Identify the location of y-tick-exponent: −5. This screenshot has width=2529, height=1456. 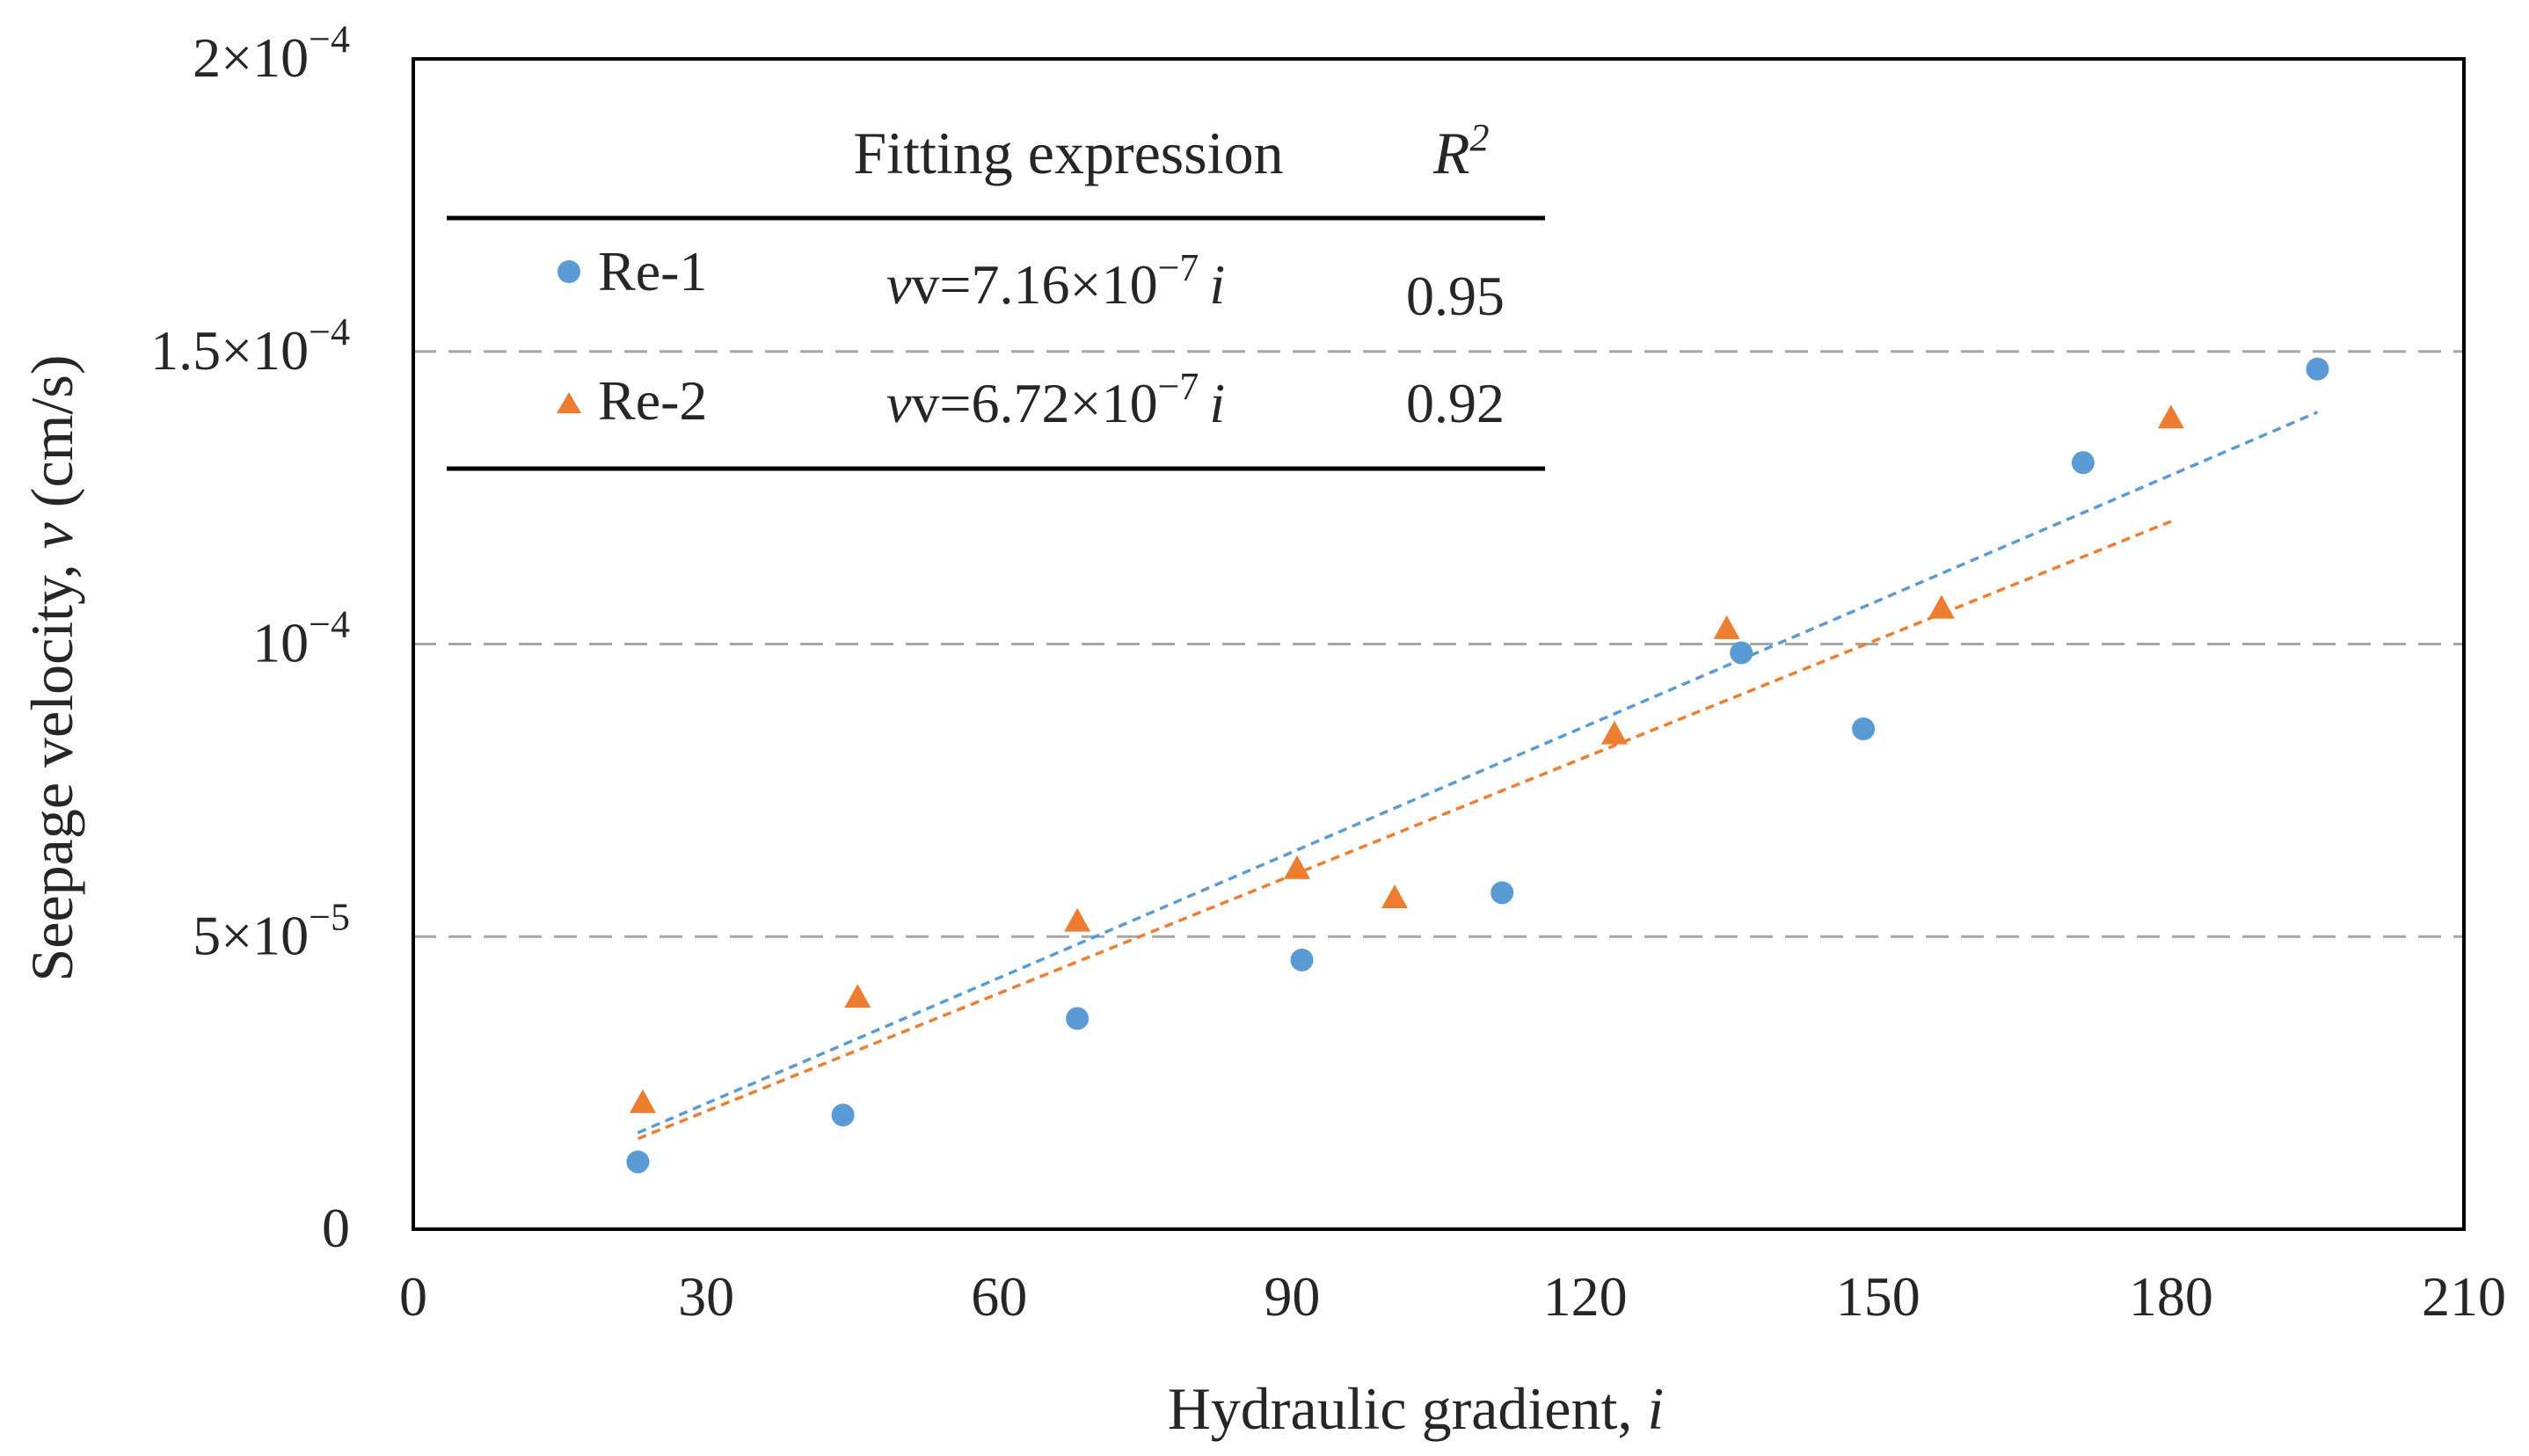
(330, 916).